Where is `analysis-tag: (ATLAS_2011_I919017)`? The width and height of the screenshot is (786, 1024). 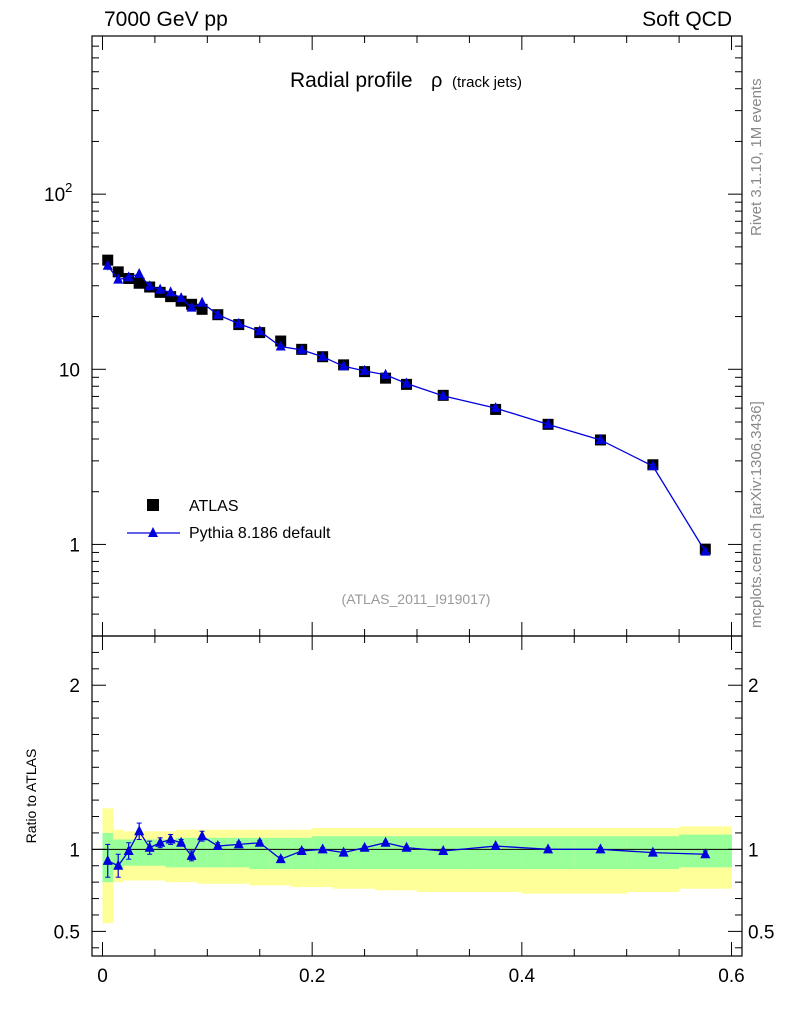
analysis-tag: (ATLAS_2011_I919017) is located at coordinates (416, 599).